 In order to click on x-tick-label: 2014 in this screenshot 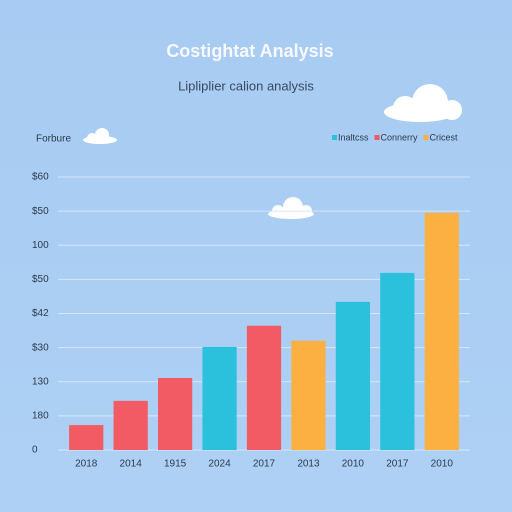, I will do `click(131, 464)`.